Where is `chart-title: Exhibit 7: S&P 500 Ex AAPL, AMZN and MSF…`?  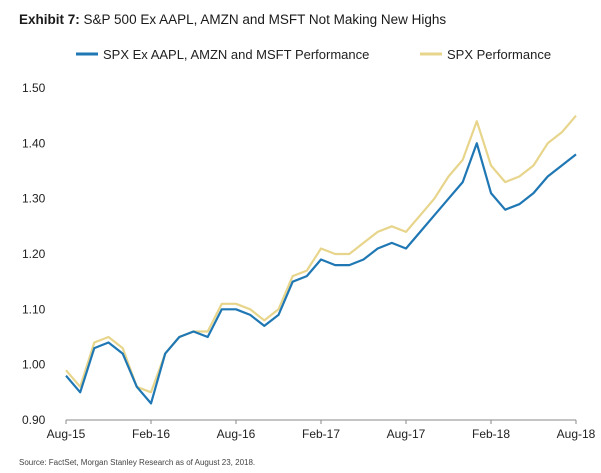 chart-title: Exhibit 7: S&P 500 Ex AAPL, AMZN and MSF… is located at coordinates (232, 19).